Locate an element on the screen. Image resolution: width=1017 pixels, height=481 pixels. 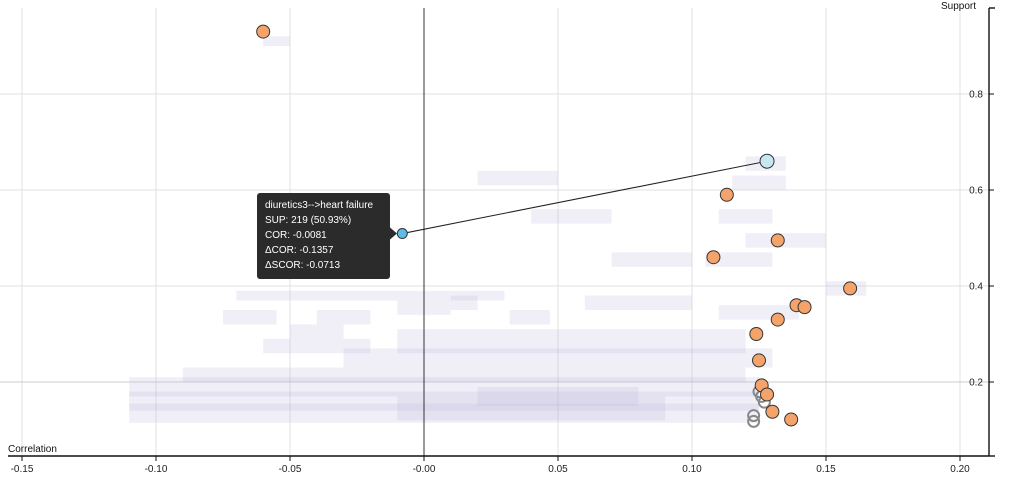
y-tick-label: 0.4 is located at coordinates (976, 287).